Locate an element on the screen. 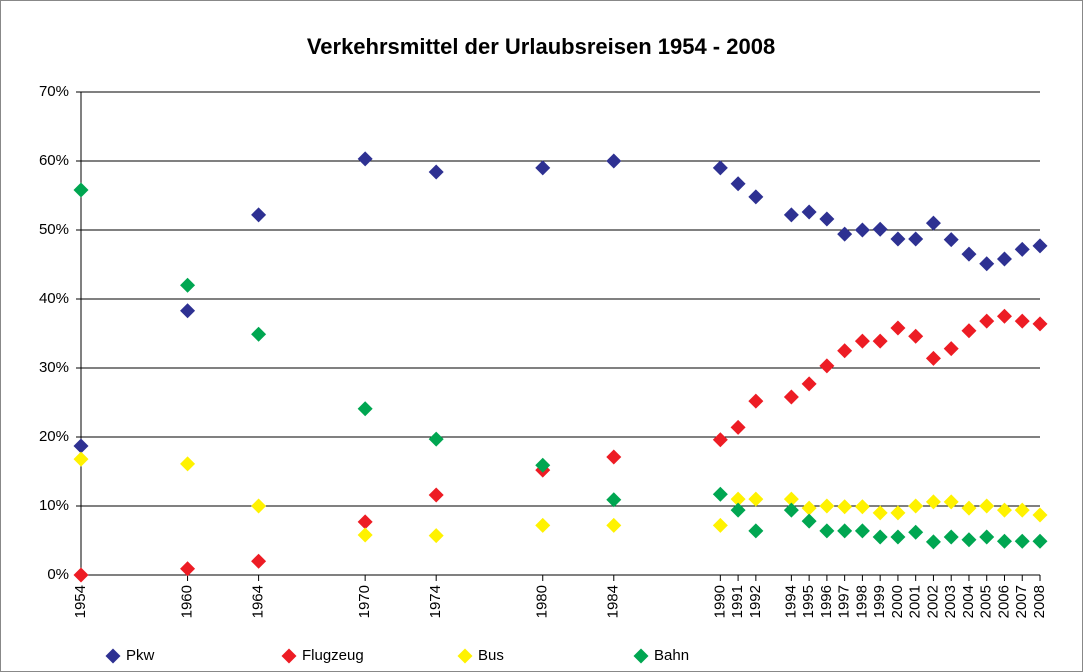  legend-label: Flugzeug is located at coordinates (333, 655).